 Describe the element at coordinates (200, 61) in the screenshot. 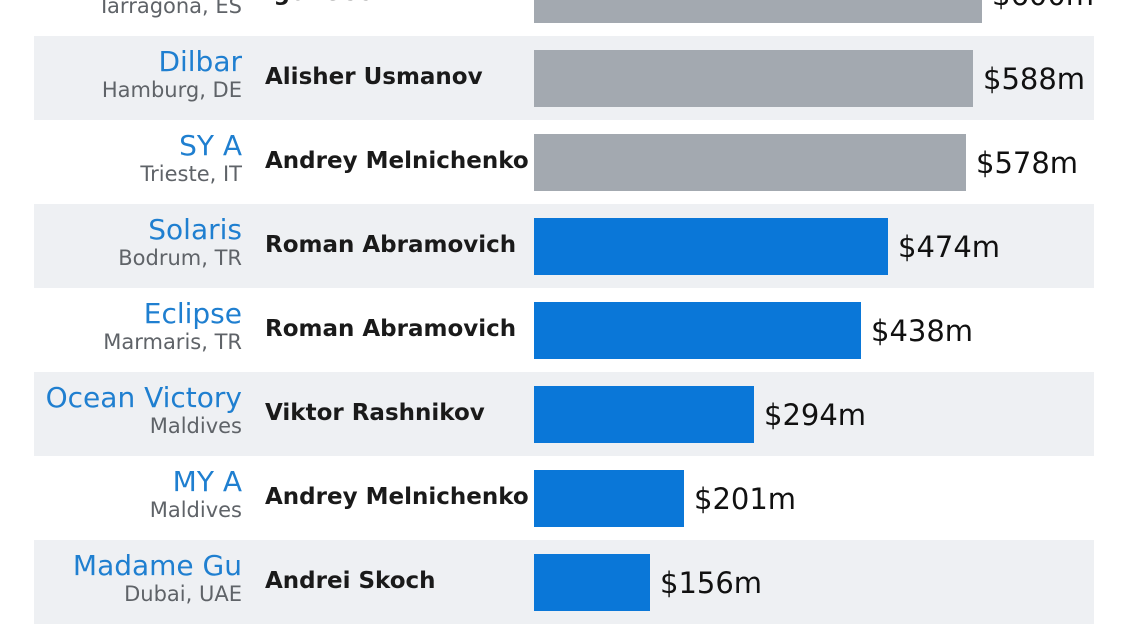

I see `yacht-name: Dilbar` at that location.